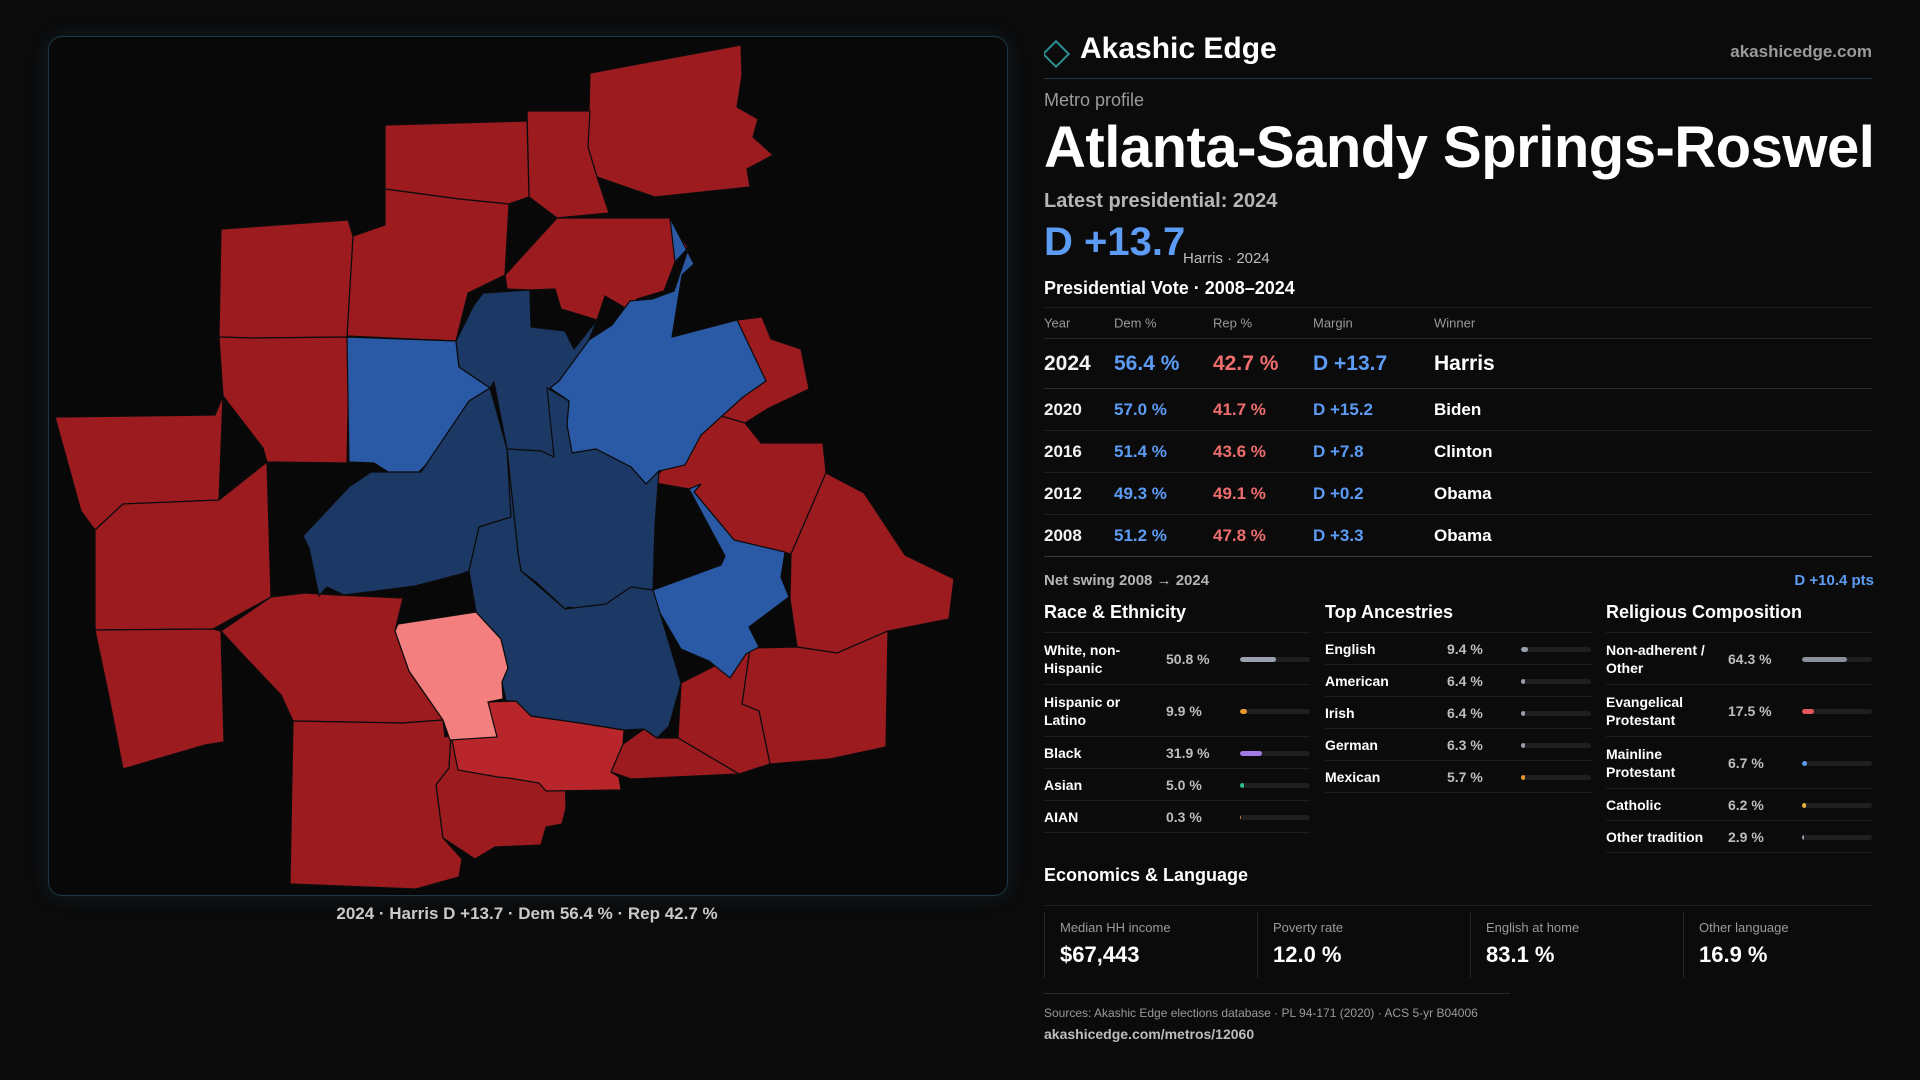 Image resolution: width=1920 pixels, height=1080 pixels. What do you see at coordinates (1338, 451) in the screenshot?
I see `margin-cell: D +7.8` at bounding box center [1338, 451].